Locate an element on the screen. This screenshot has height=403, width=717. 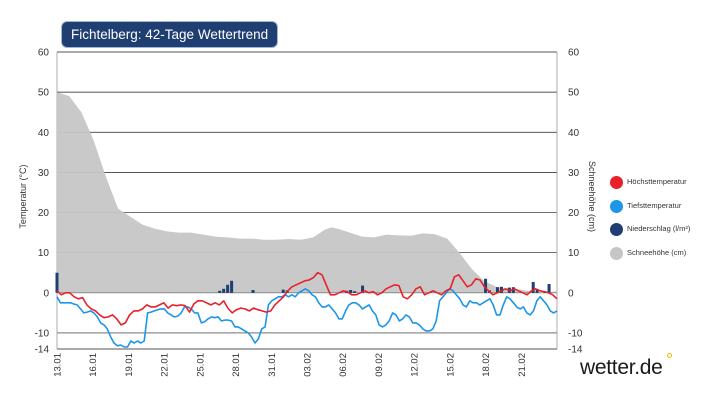
y-right-axis-title: Schneehöhe (cm) is located at coordinates (592, 196).